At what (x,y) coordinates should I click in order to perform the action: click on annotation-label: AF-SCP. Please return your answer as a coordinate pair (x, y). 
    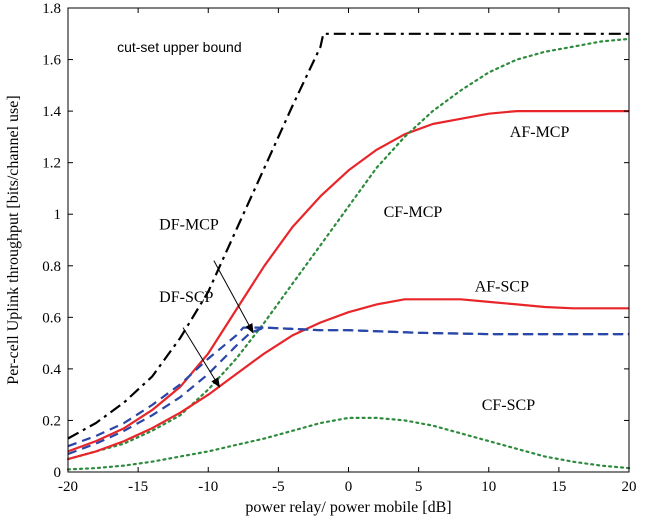
    Looking at the image, I should click on (502, 287).